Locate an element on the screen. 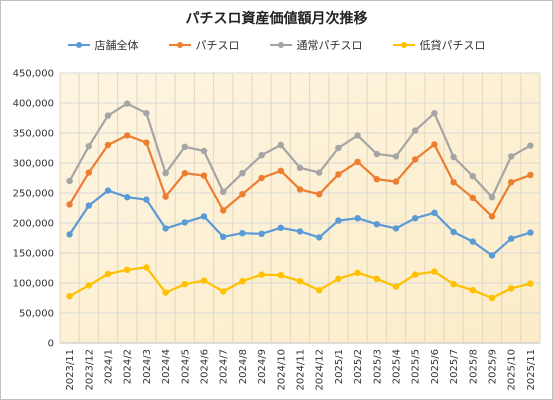  x-tick-label: 2025/11 is located at coordinates (531, 370).